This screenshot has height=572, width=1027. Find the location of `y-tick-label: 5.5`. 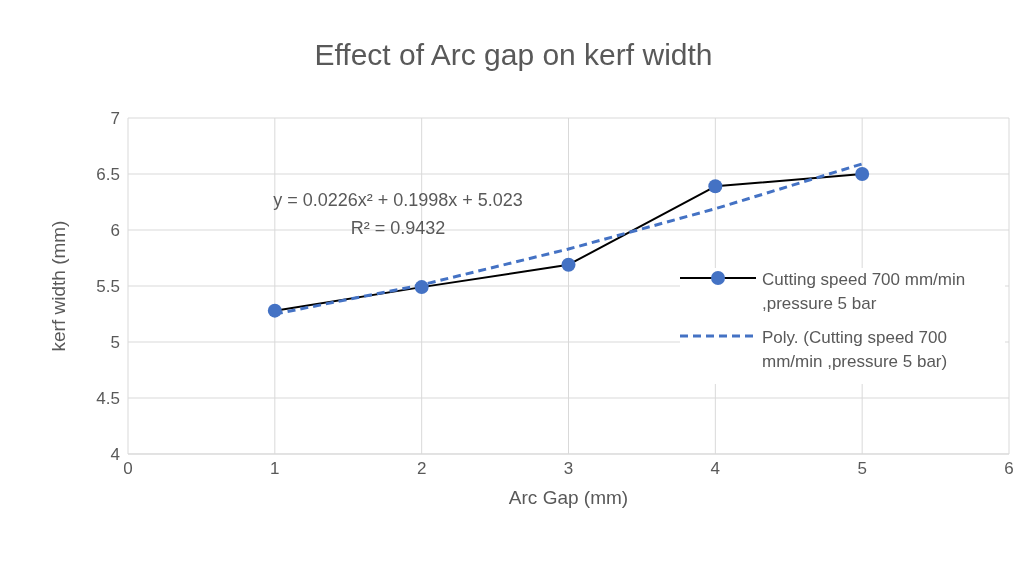

y-tick-label: 5.5 is located at coordinates (108, 287).